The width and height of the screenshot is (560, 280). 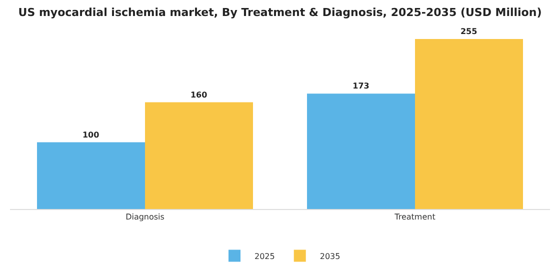 What do you see at coordinates (330, 256) in the screenshot?
I see `legend-label: 2035` at bounding box center [330, 256].